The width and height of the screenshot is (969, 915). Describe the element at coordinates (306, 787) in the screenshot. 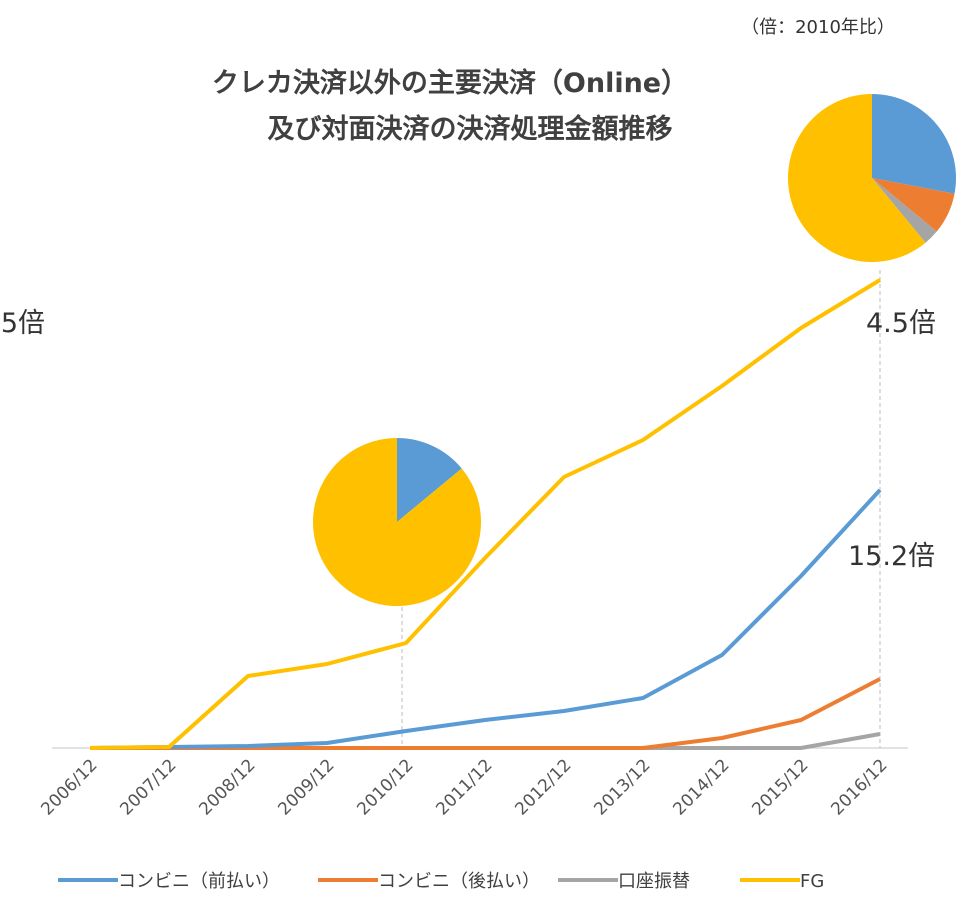

I see `x-tick-label: 2009/12` at that location.